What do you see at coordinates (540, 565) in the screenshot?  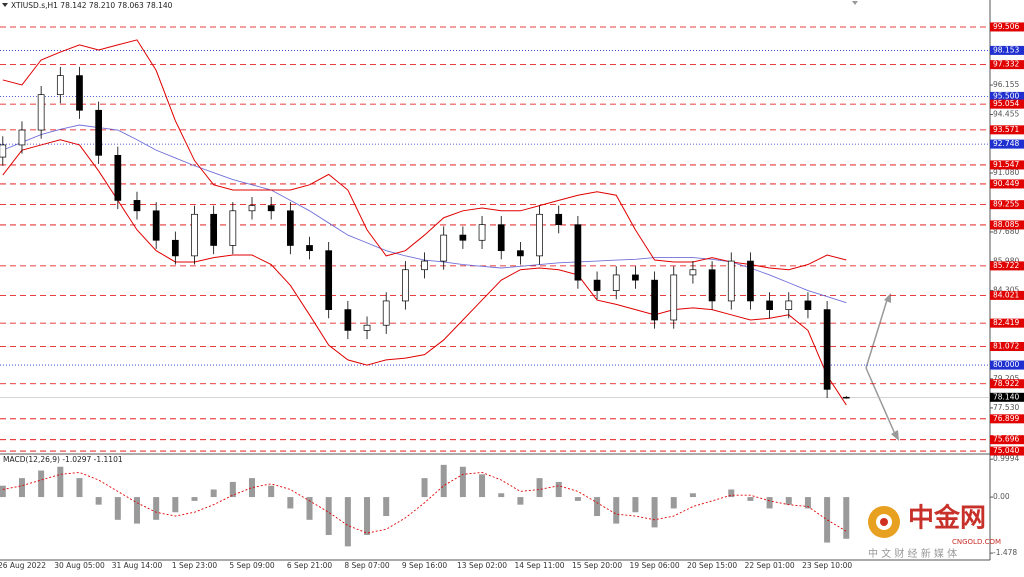 I see `x-tick-label: 14 Sep 11:00` at bounding box center [540, 565].